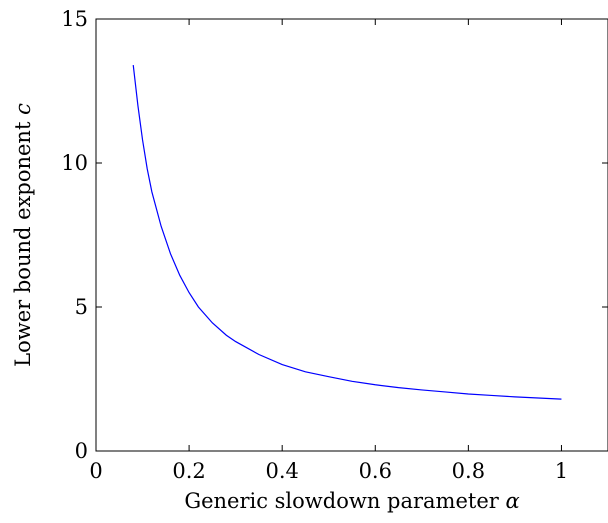 Image resolution: width=608 pixels, height=523 pixels. What do you see at coordinates (375, 471) in the screenshot?
I see `x-tick-label: 0.6` at bounding box center [375, 471].